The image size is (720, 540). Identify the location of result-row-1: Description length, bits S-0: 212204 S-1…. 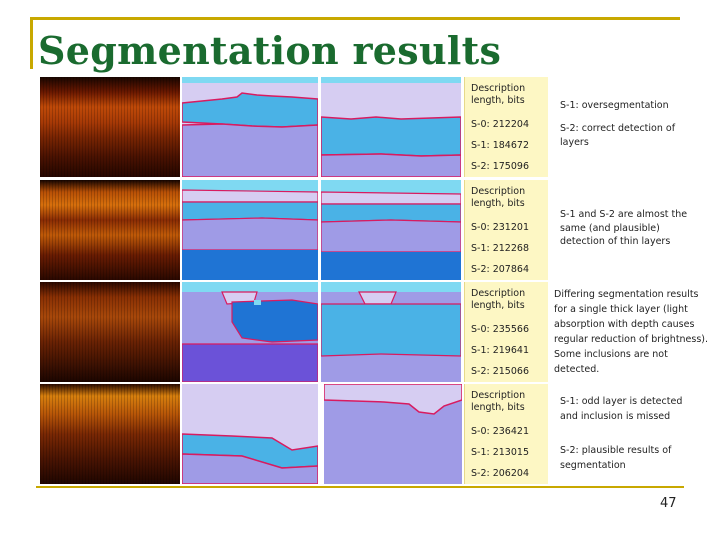
(295, 127).